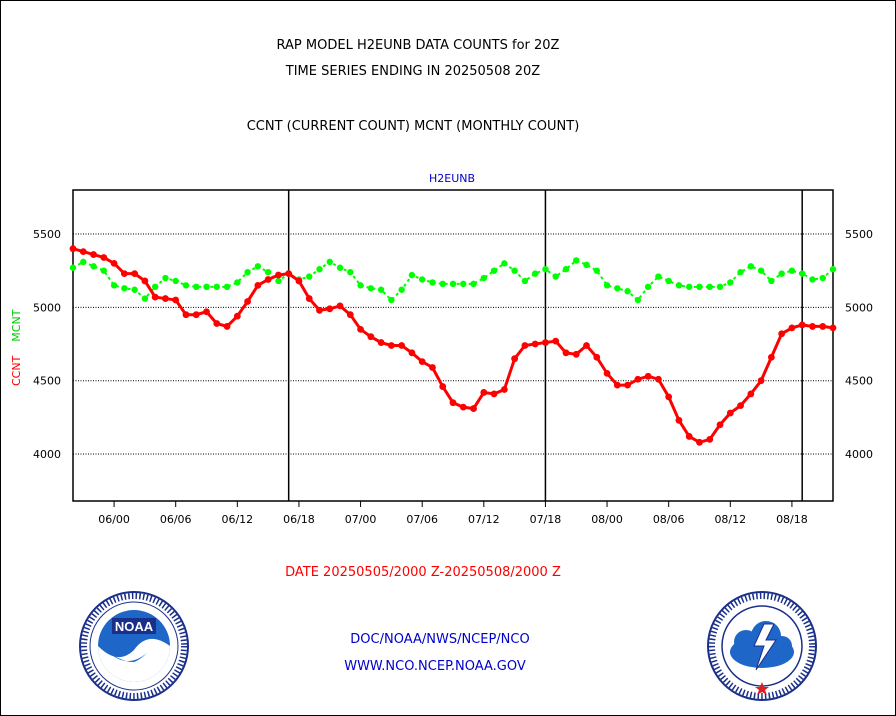  I want to click on x-tick-label: 08/00, so click(607, 519).